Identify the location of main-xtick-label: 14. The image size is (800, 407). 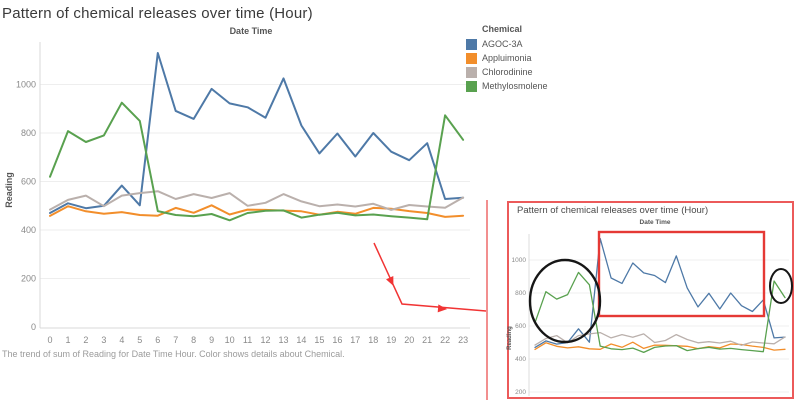
(301, 340).